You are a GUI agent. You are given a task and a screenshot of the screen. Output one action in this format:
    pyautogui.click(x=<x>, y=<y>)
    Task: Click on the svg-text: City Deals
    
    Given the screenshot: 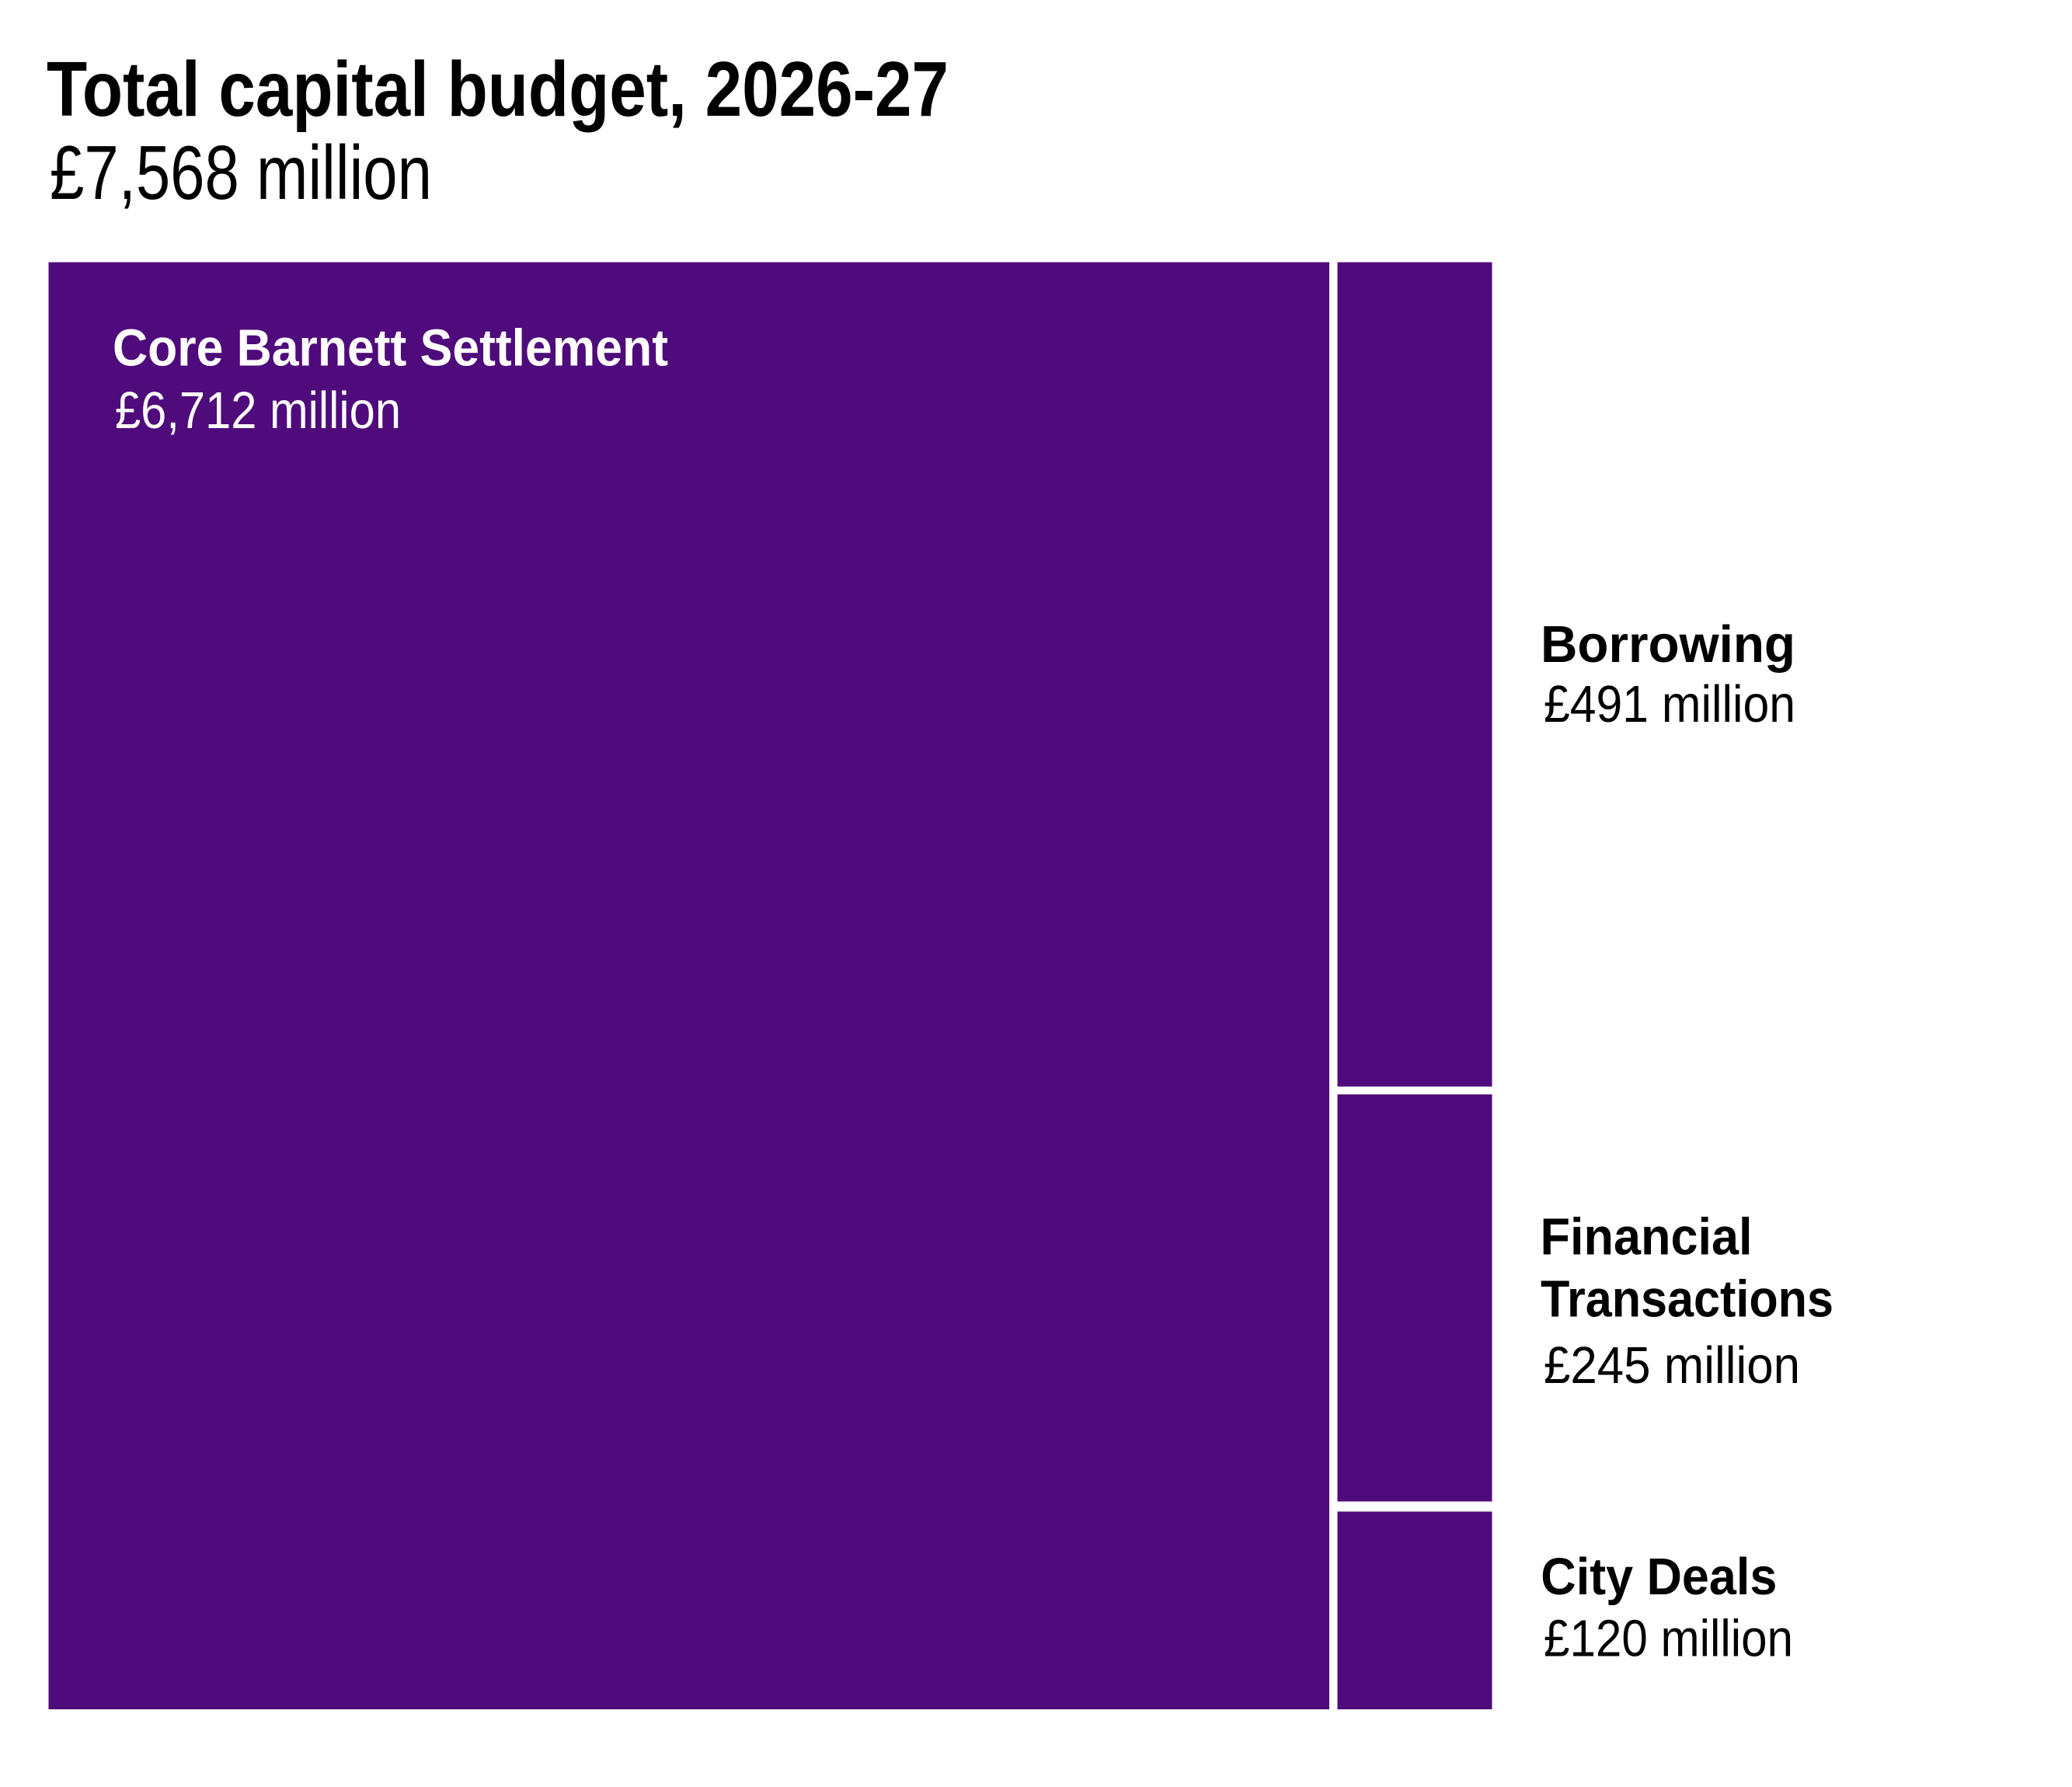 What is the action you would take?
    pyautogui.click(x=1659, y=1577)
    